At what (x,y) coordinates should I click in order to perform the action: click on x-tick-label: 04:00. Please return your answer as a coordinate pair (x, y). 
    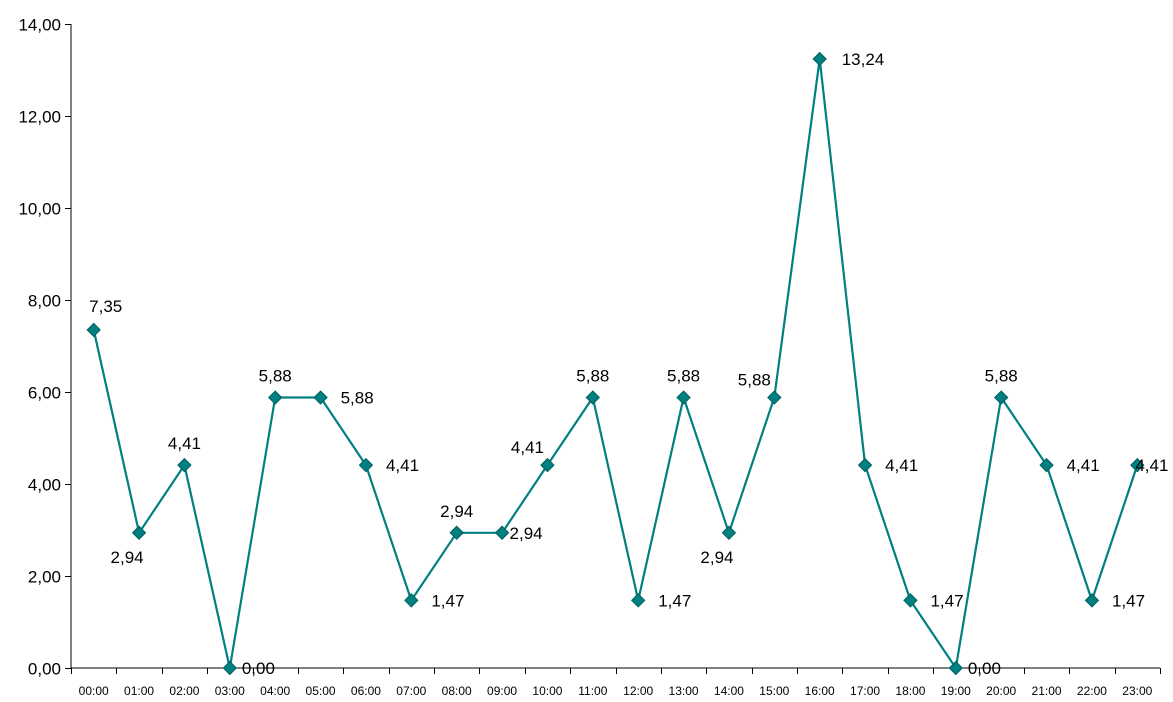
    Looking at the image, I should click on (275, 691).